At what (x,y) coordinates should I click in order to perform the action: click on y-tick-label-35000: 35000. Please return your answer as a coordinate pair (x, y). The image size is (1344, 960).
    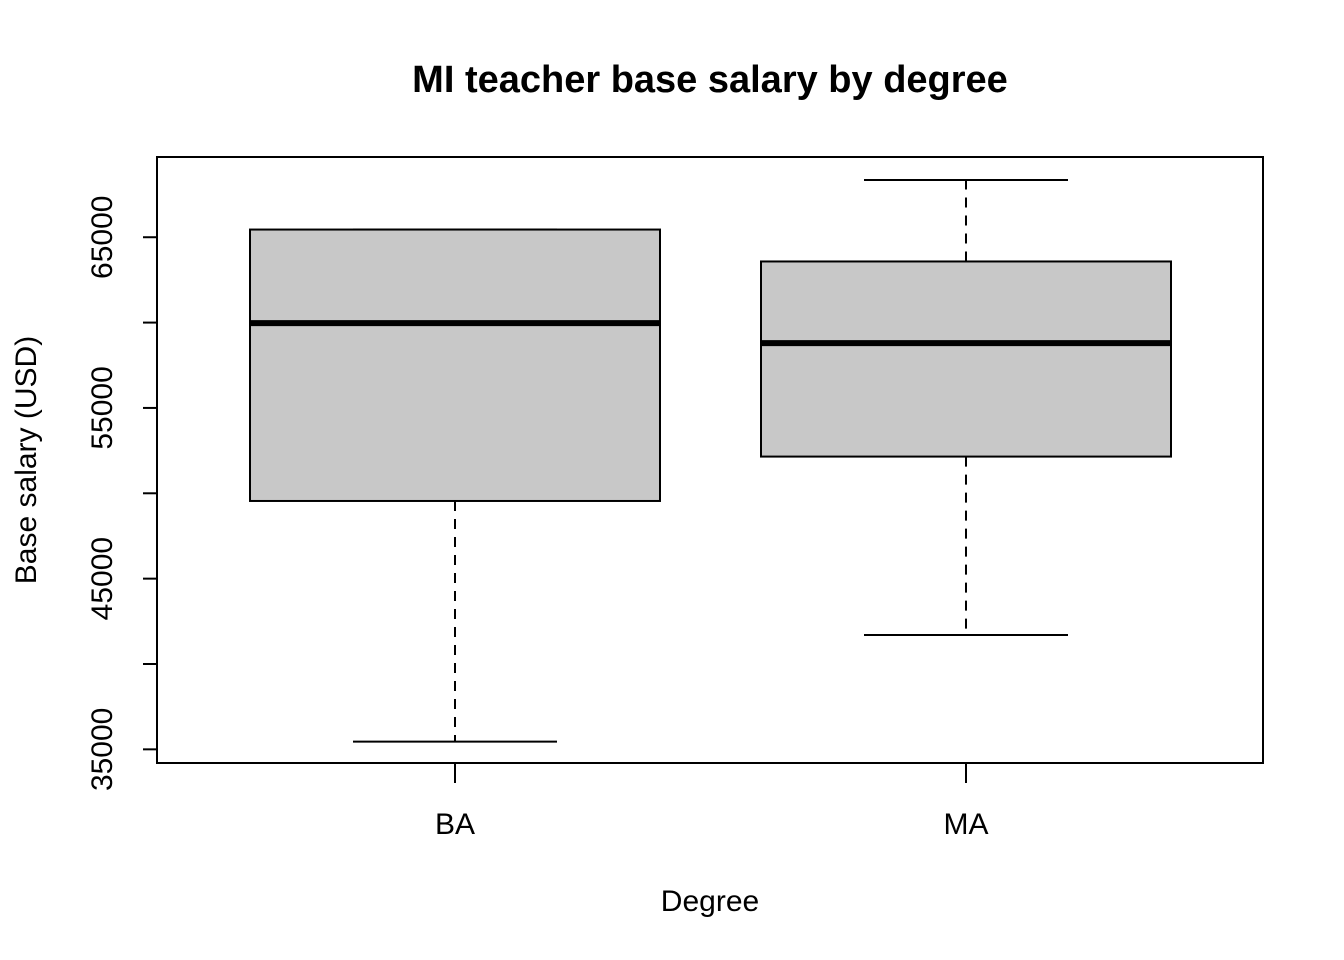
    Looking at the image, I should click on (102, 749).